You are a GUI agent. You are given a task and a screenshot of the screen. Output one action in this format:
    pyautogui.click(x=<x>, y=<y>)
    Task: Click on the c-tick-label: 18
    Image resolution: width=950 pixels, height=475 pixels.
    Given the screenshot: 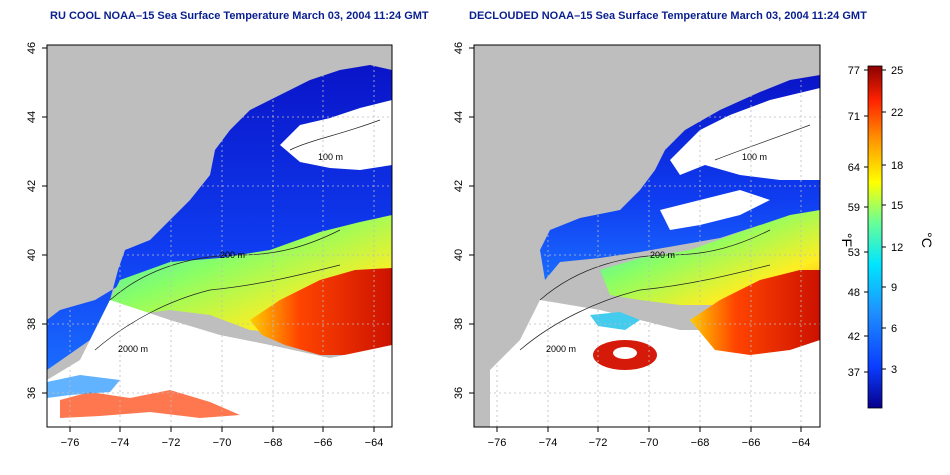 What is the action you would take?
    pyautogui.click(x=897, y=166)
    